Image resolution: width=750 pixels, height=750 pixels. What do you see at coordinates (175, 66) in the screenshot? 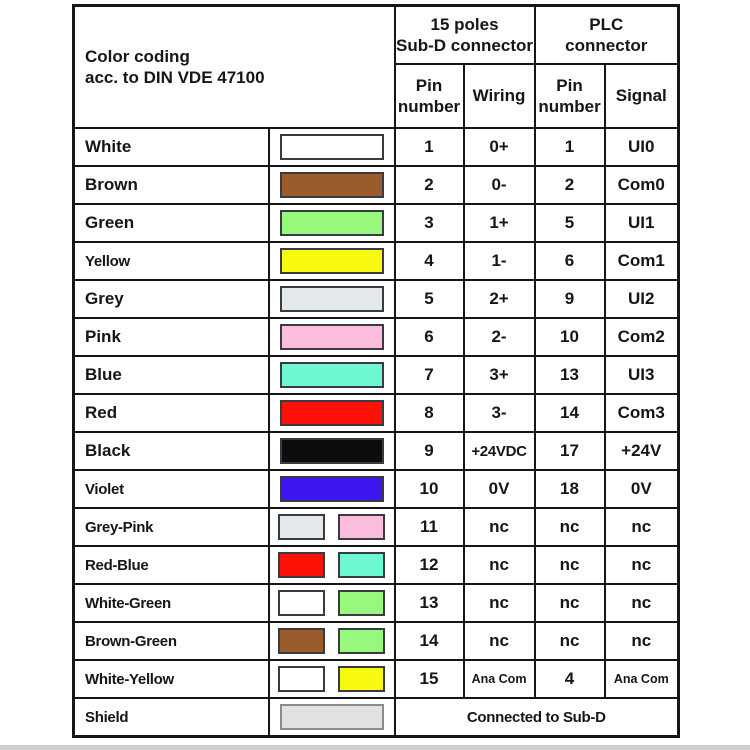
I see `table-title-text: Color coding acc. to DIN VDE 47100` at bounding box center [175, 66].